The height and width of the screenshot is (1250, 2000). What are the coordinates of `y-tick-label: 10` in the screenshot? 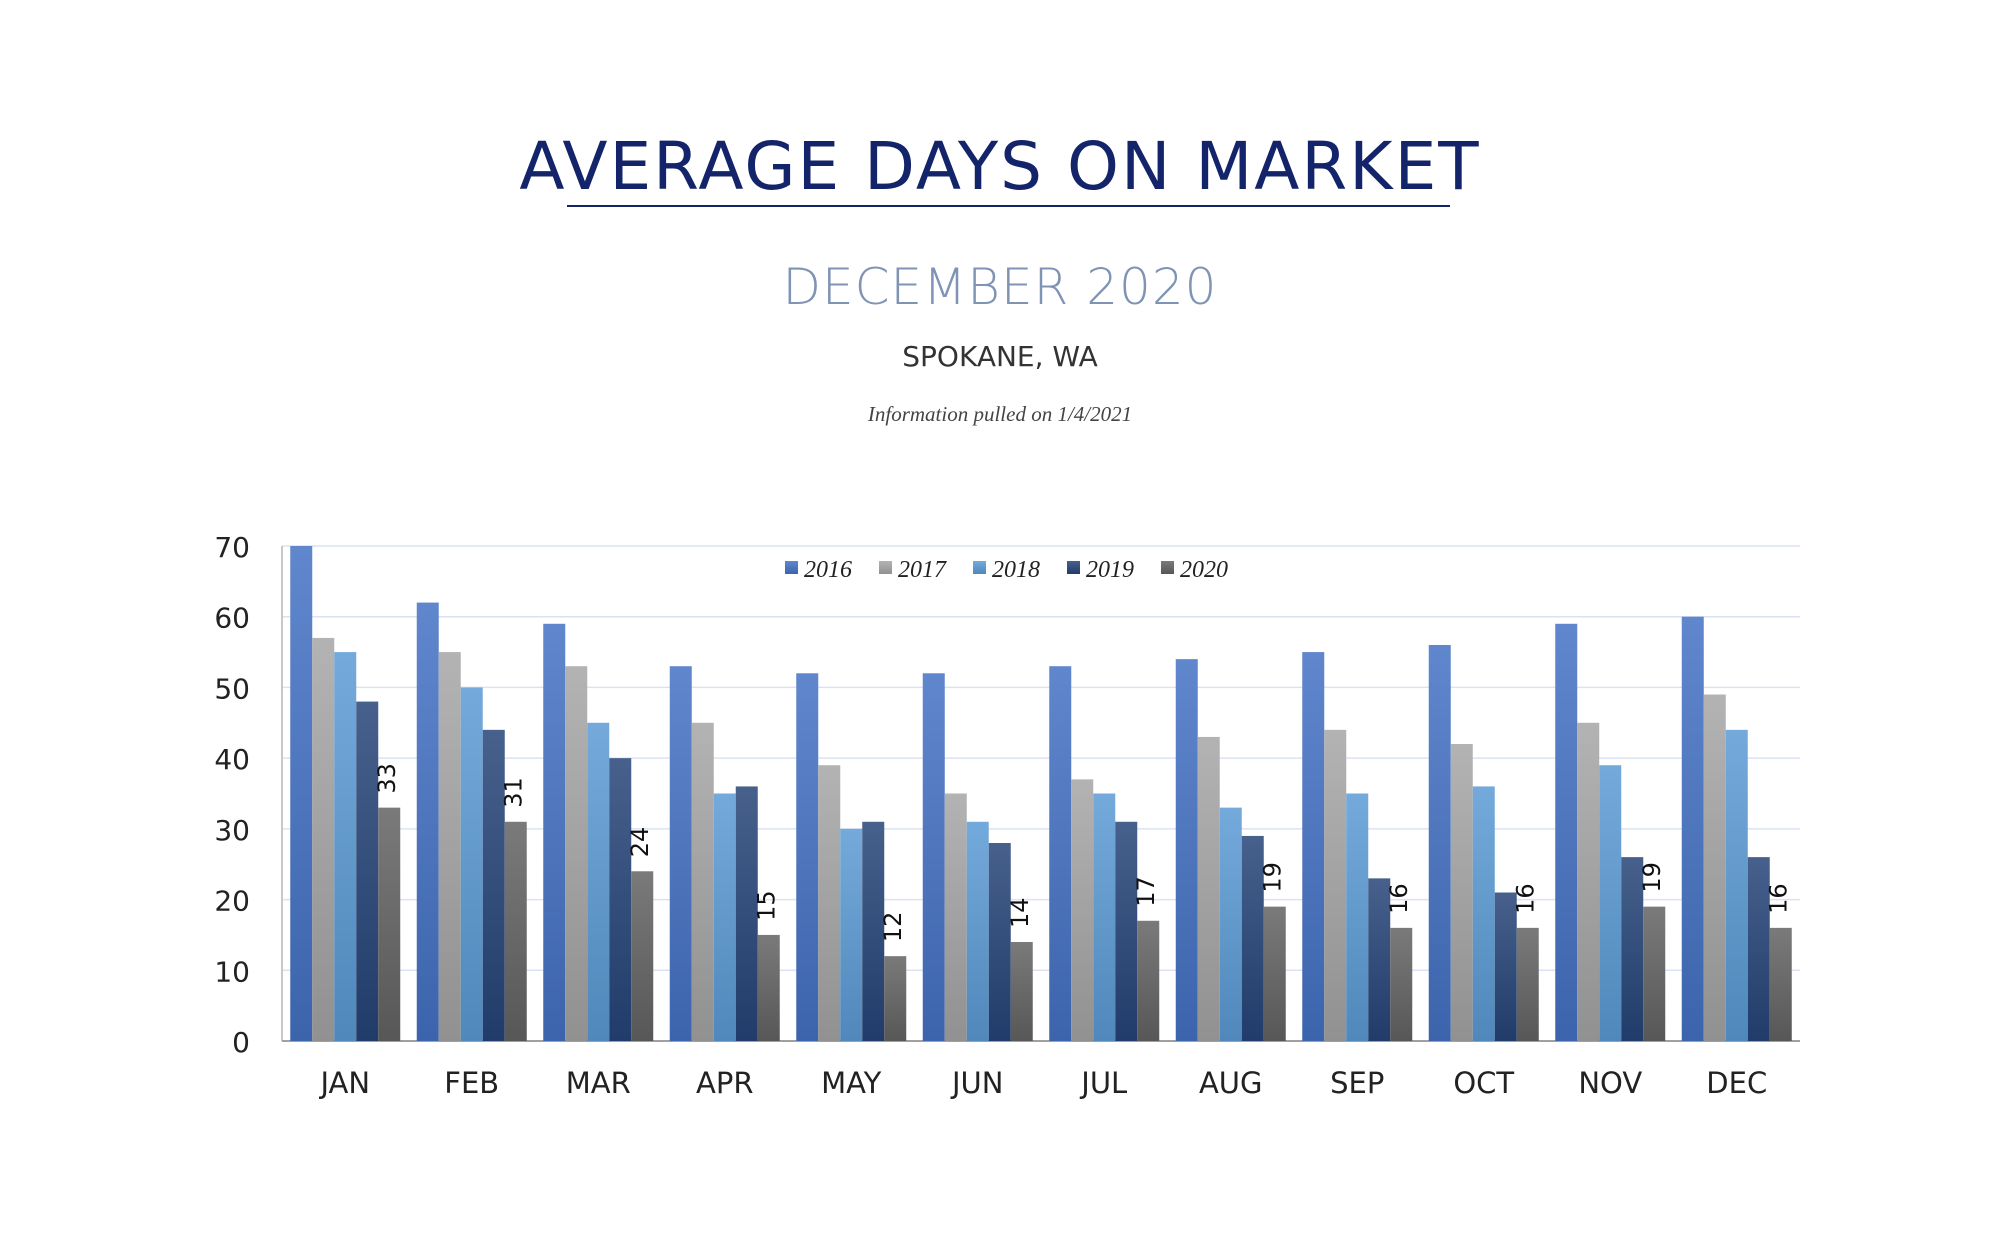 It's located at (232, 971).